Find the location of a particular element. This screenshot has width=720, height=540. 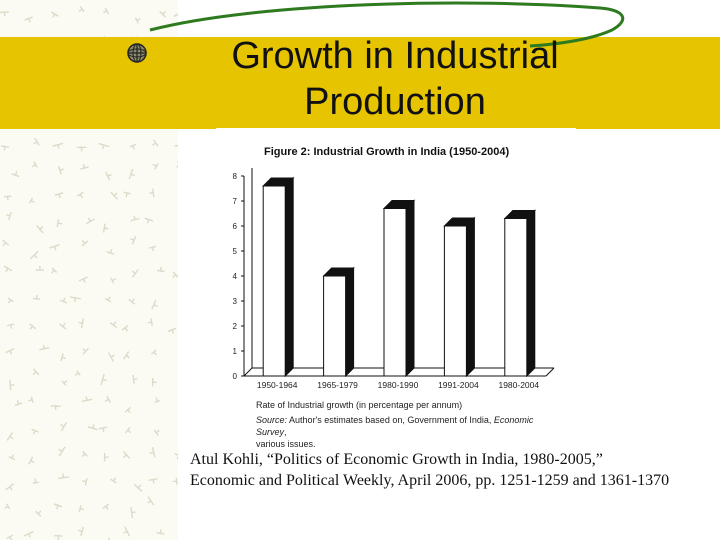

y-tick-label: 3 is located at coordinates (235, 301).